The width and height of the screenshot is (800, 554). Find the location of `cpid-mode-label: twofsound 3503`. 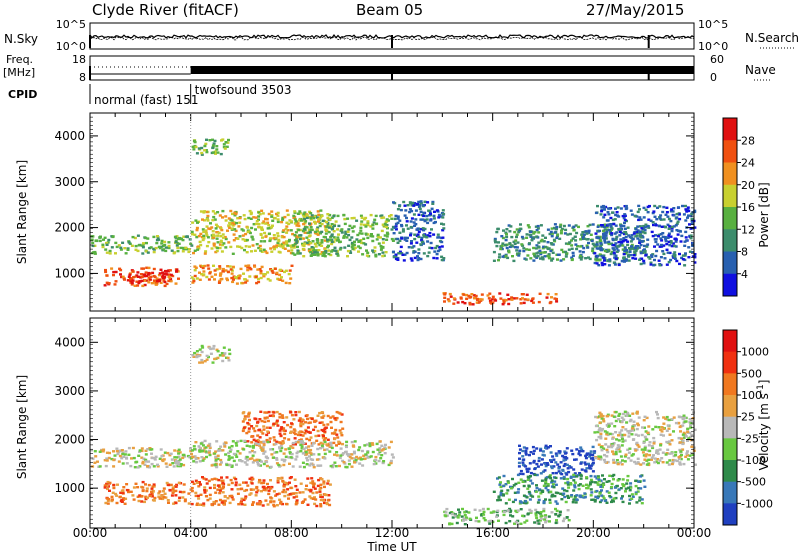

cpid-mode-label: twofsound 3503 is located at coordinates (243, 90).